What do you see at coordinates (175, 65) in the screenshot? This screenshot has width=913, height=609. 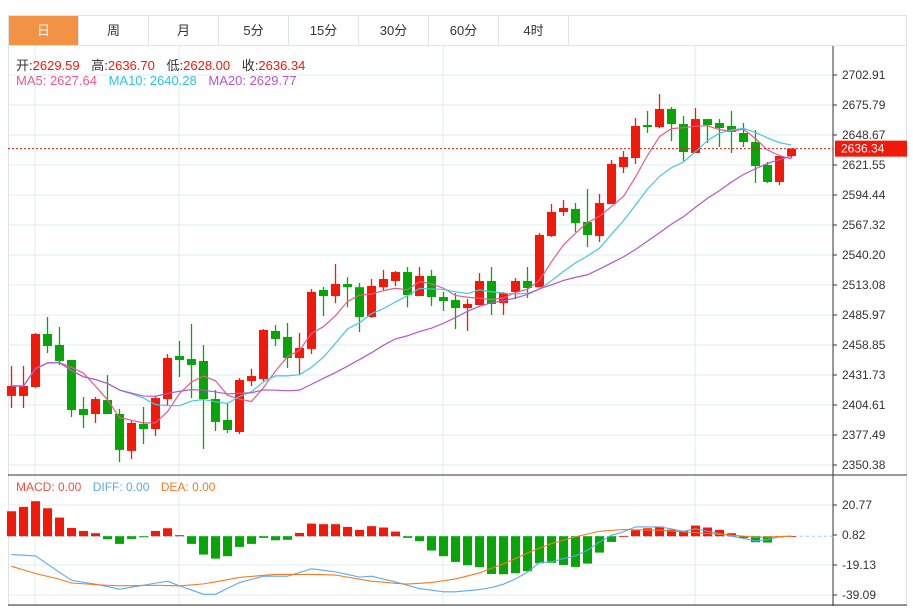 I see `low-label: 低:` at bounding box center [175, 65].